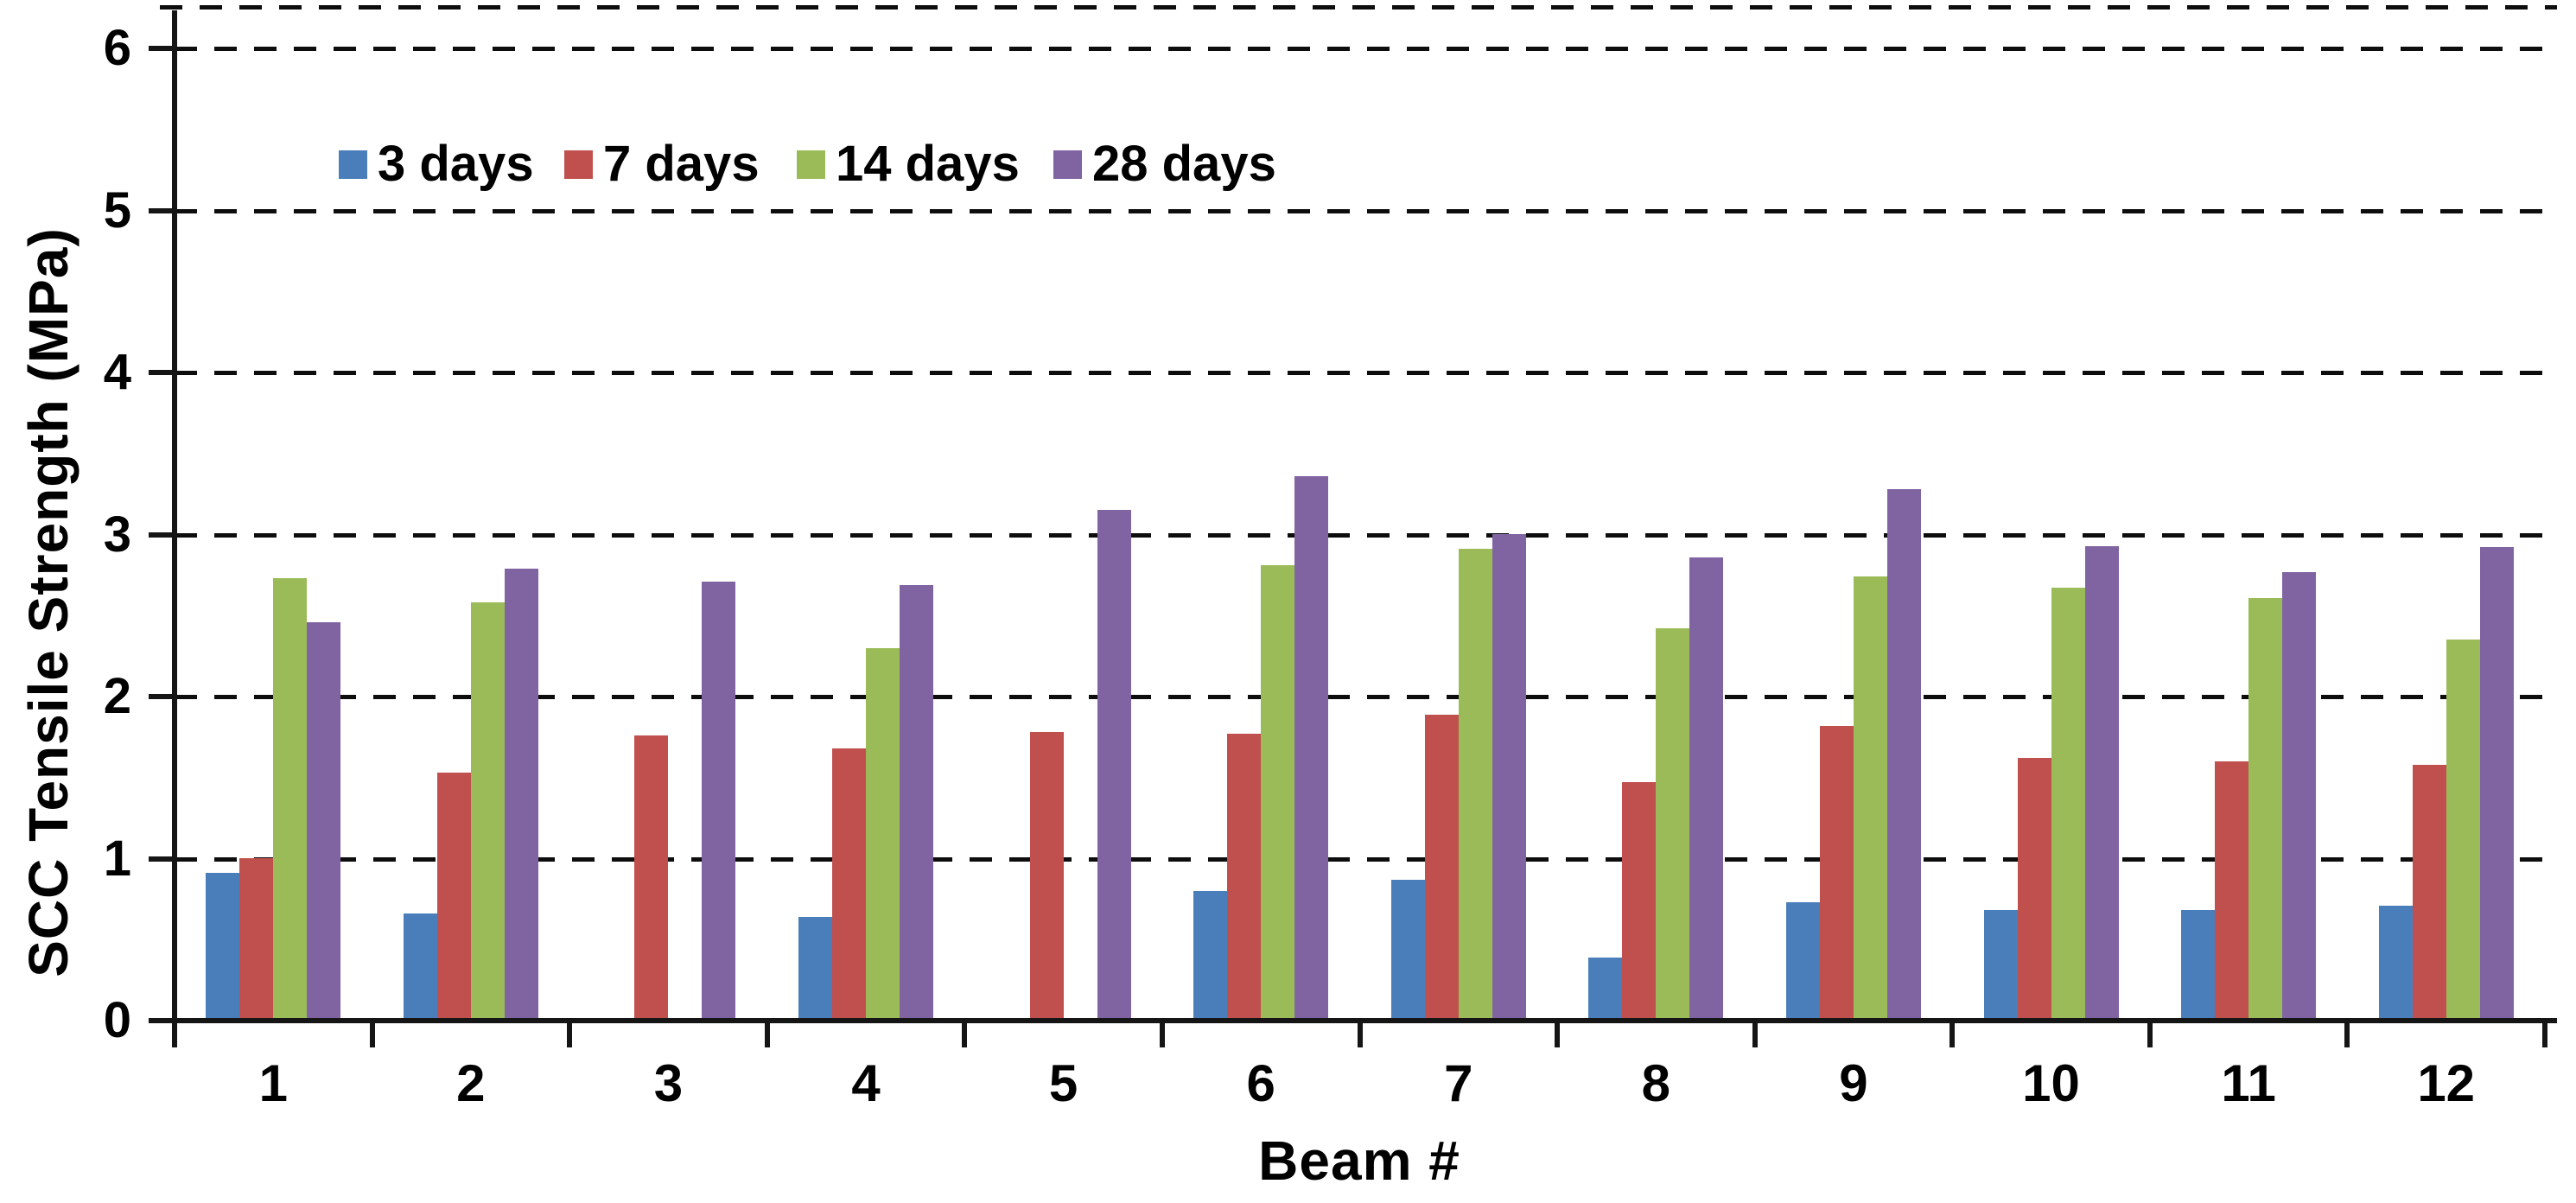 The height and width of the screenshot is (1203, 2576). Describe the element at coordinates (1358, 1021) in the screenshot. I see `x-axis-line` at that location.